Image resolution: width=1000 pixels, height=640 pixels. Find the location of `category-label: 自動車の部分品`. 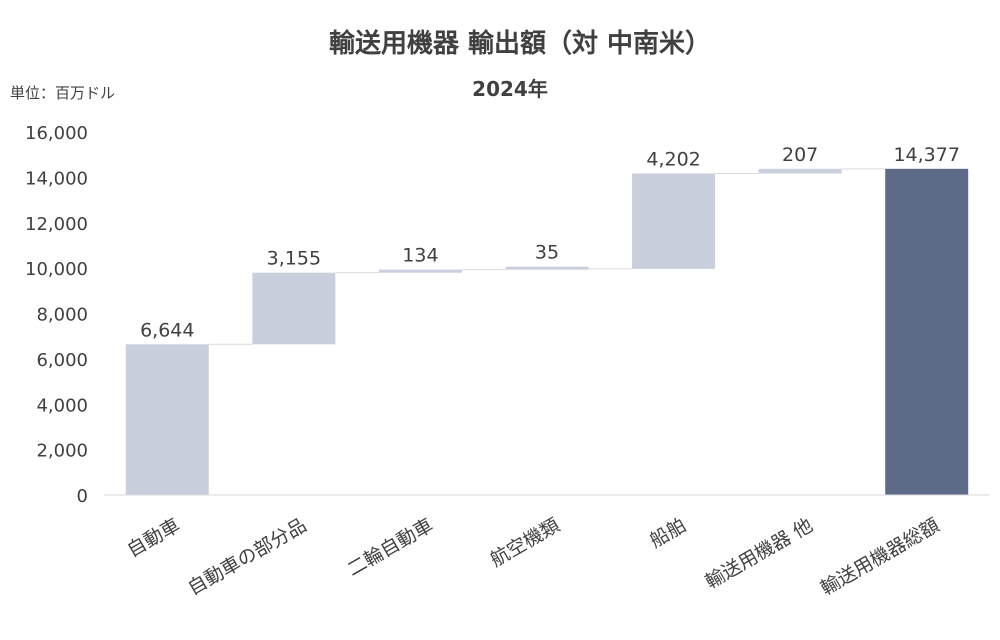

category-label: 自動車の部分品 is located at coordinates (247, 557).